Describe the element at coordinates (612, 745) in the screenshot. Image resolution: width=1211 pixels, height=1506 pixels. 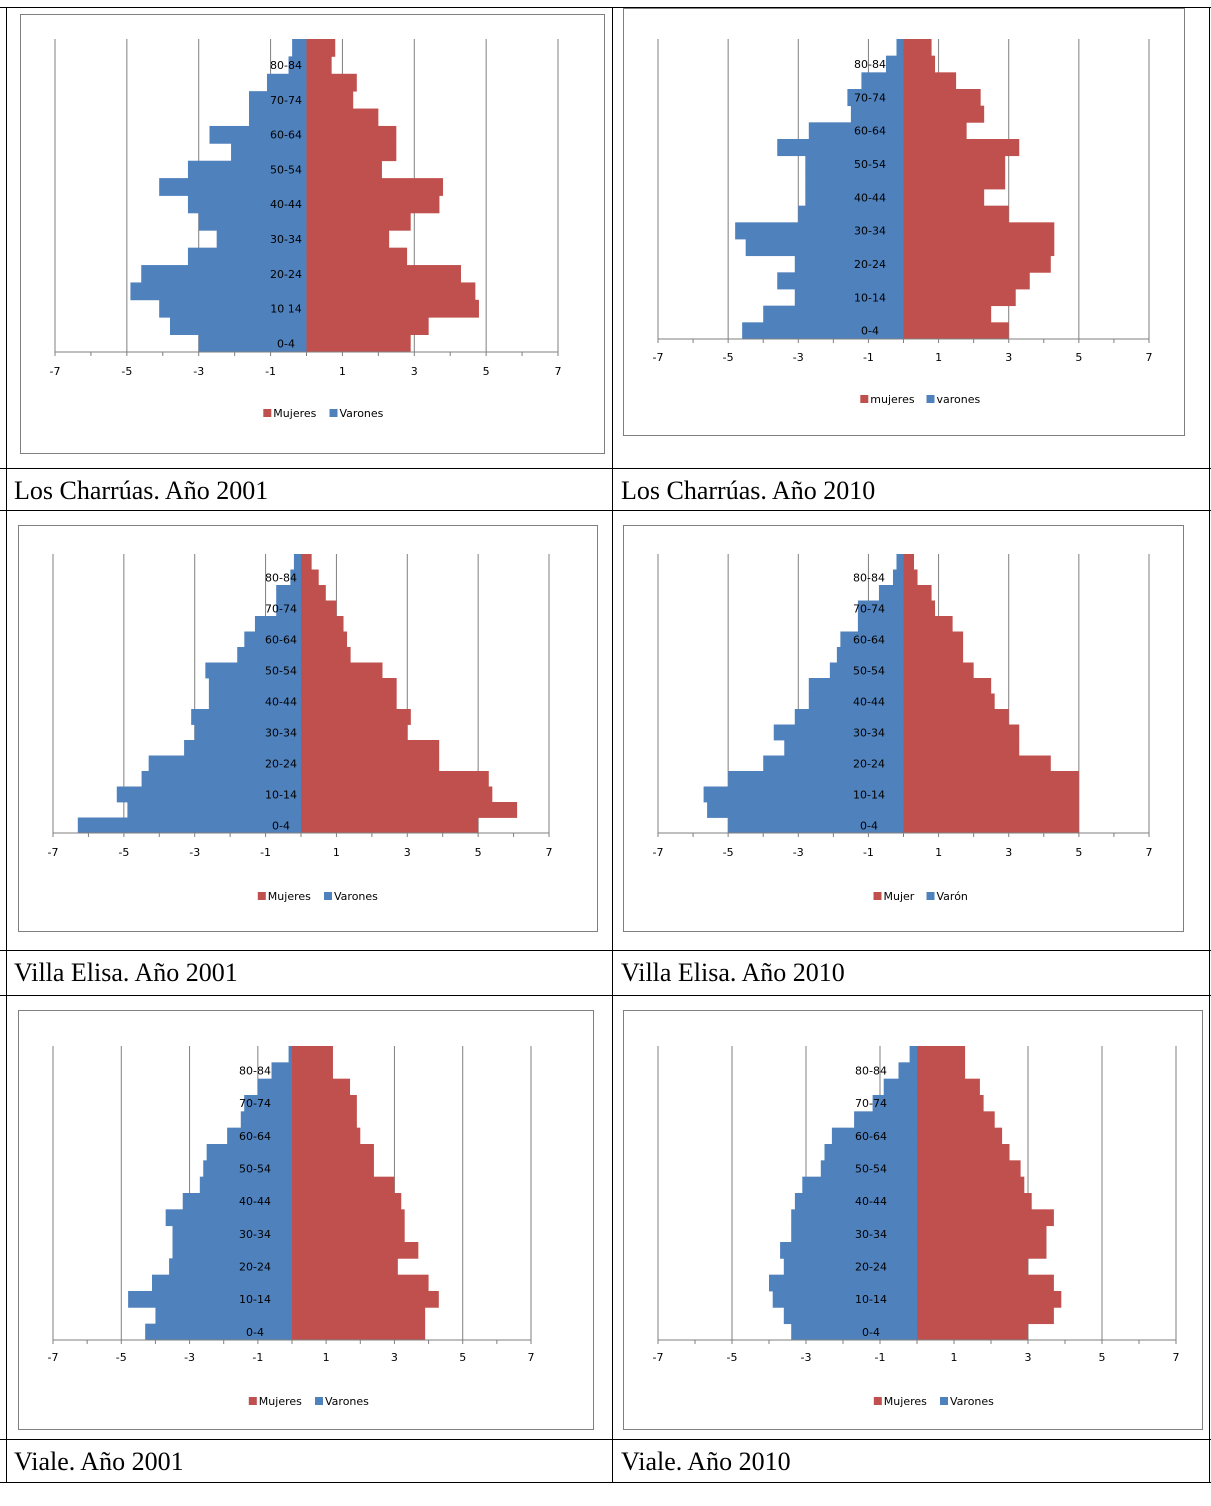
I see `table-border-middle` at that location.